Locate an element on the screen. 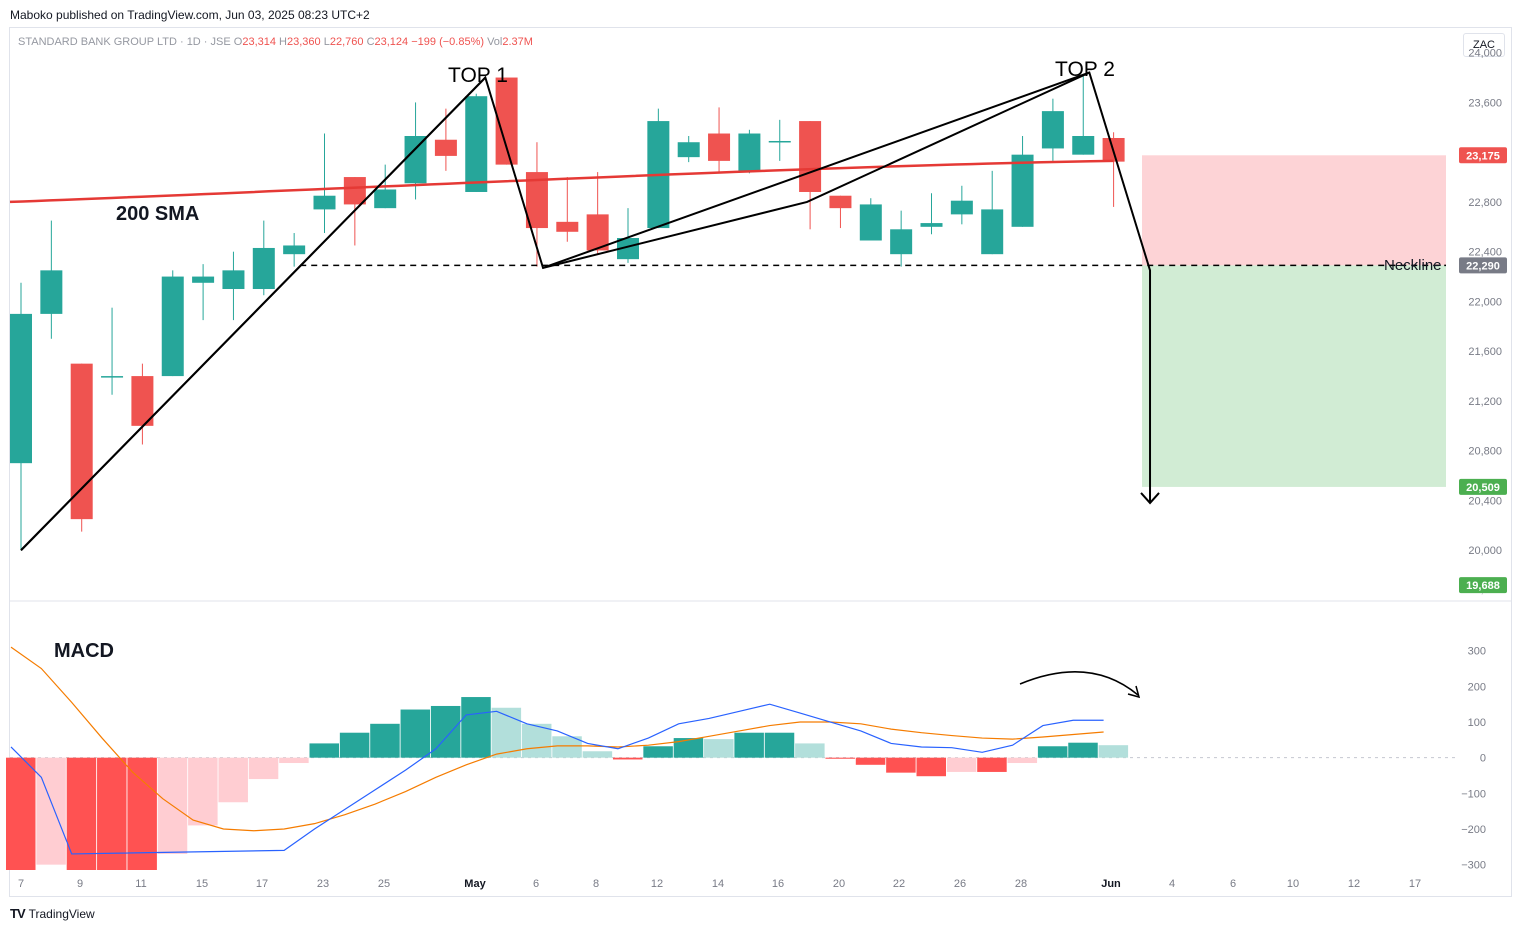  stop-loss-zone is located at coordinates (1294, 210).